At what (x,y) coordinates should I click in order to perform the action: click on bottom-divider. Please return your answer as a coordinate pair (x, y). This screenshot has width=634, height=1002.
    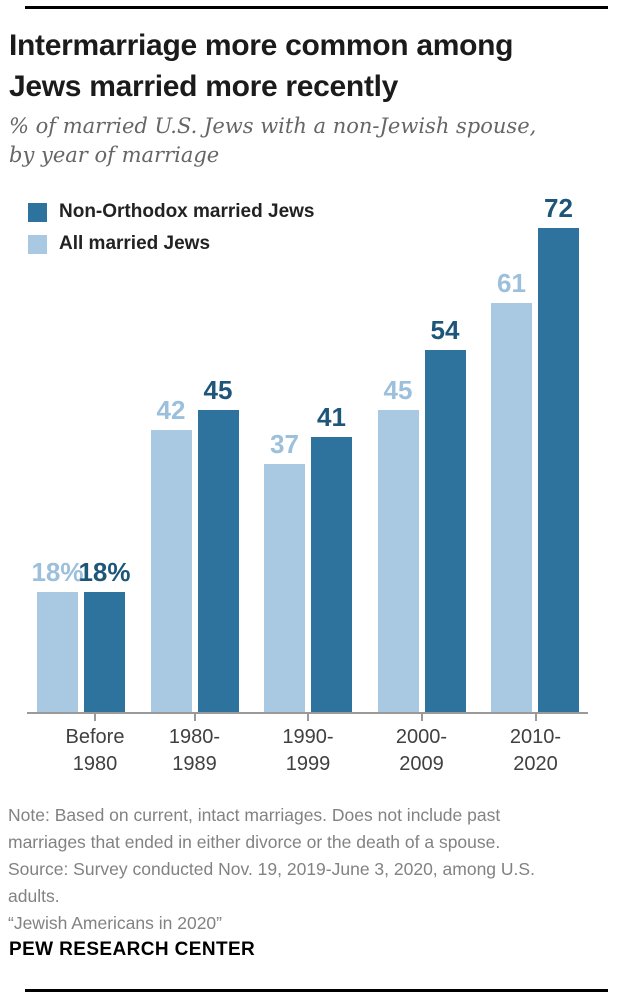
    Looking at the image, I should click on (316, 990).